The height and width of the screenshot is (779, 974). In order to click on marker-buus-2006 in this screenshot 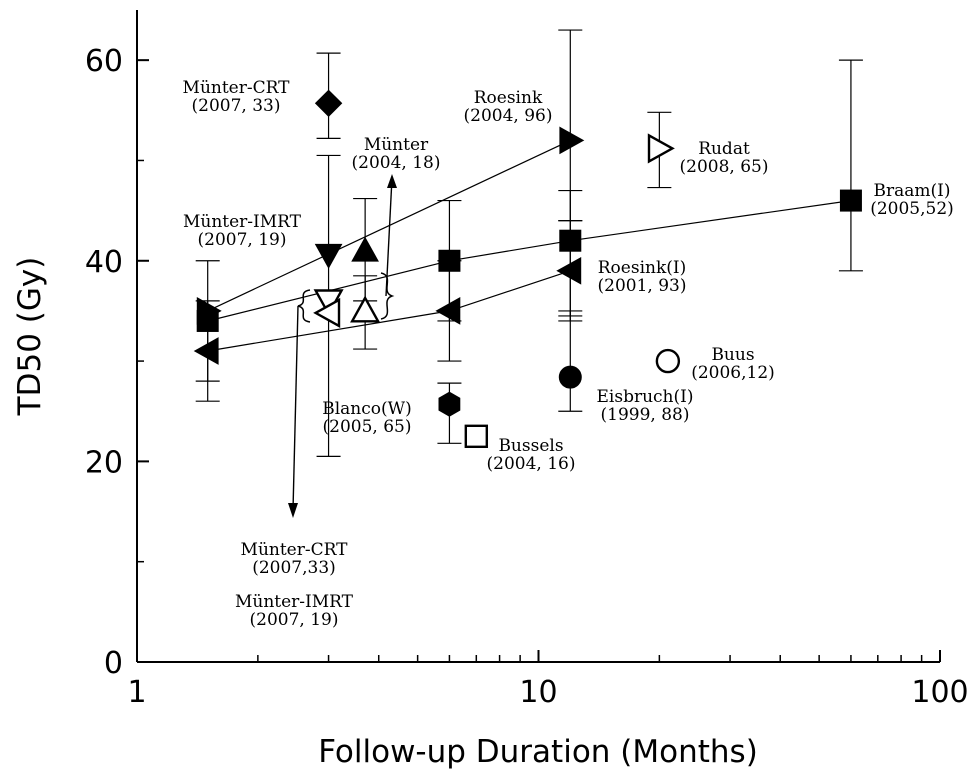, I will do `click(668, 361)`.